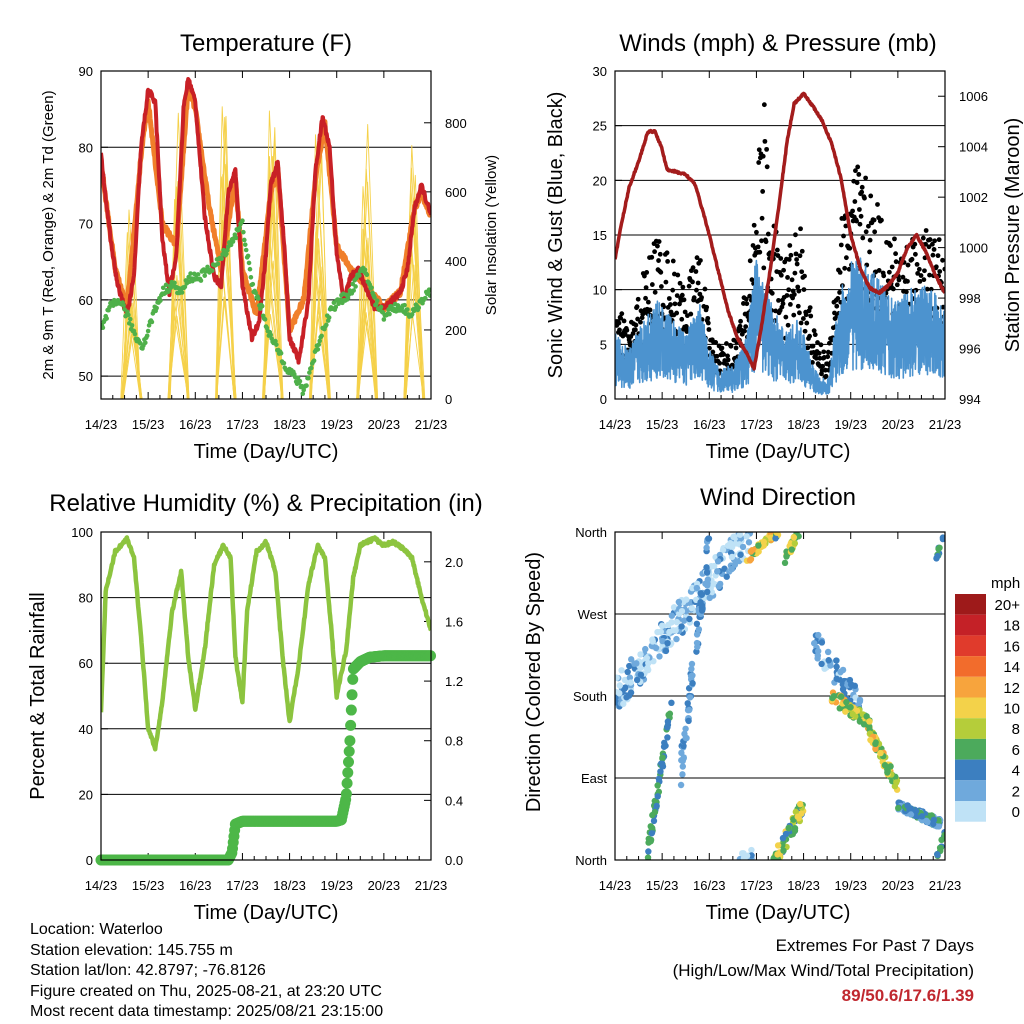 The width and height of the screenshot is (1024, 1024). Describe the element at coordinates (556, 235) in the screenshot. I see `y-axis-label: Sonic Wind & Gust (Blue, Black)` at that location.